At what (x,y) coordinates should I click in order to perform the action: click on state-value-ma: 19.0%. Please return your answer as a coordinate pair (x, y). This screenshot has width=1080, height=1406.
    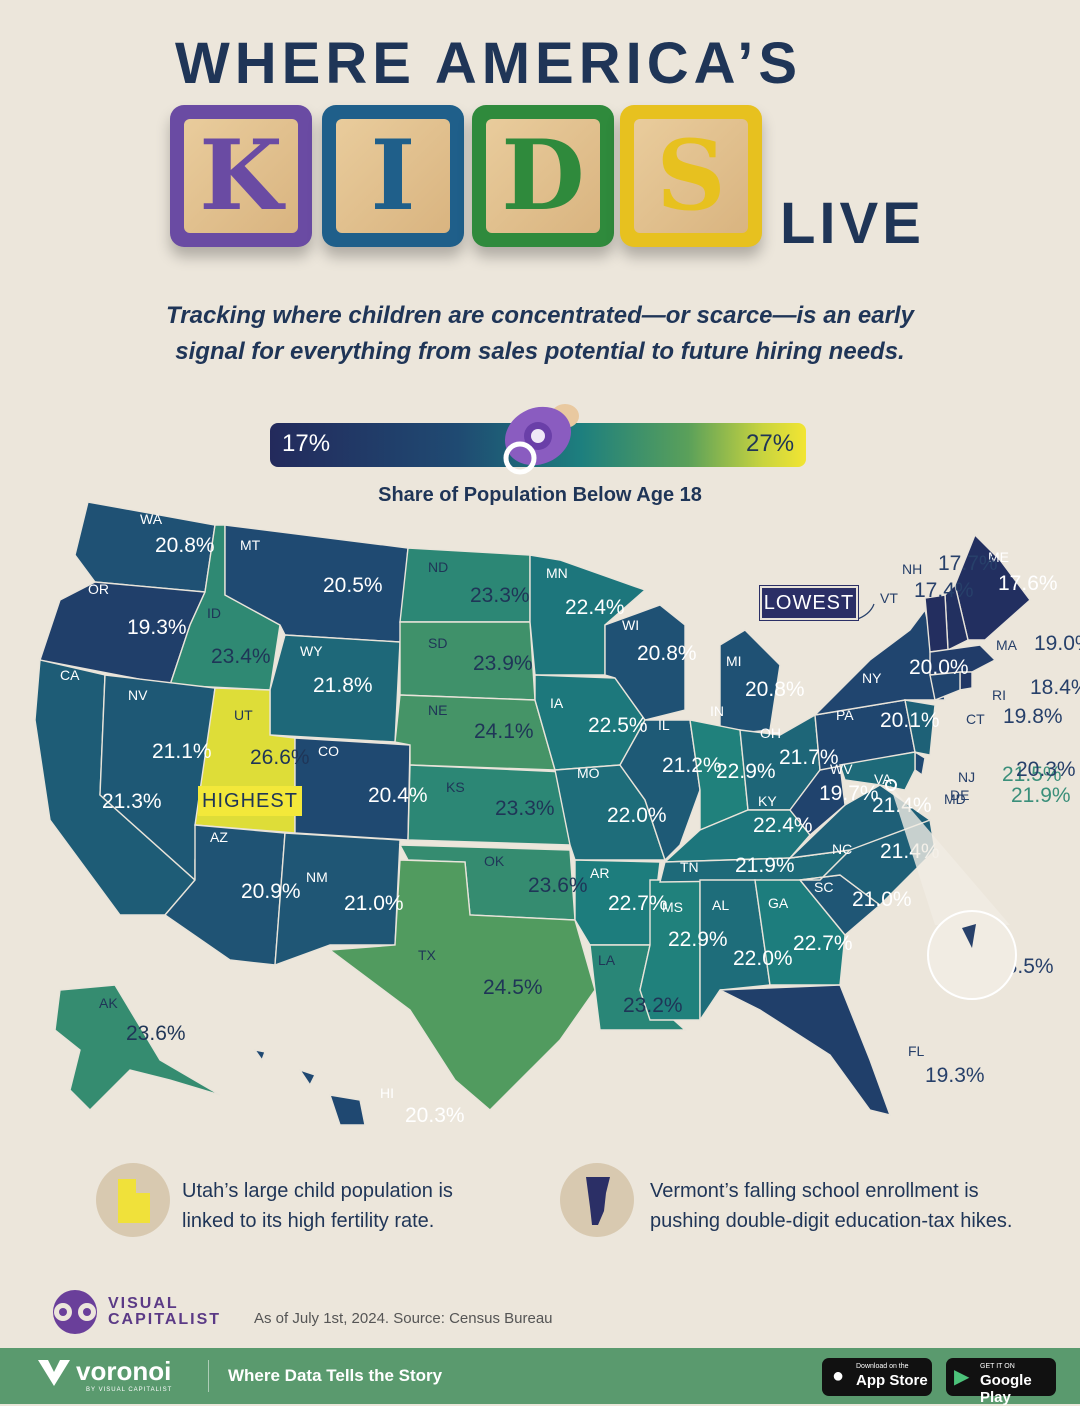
    Looking at the image, I should click on (1057, 643).